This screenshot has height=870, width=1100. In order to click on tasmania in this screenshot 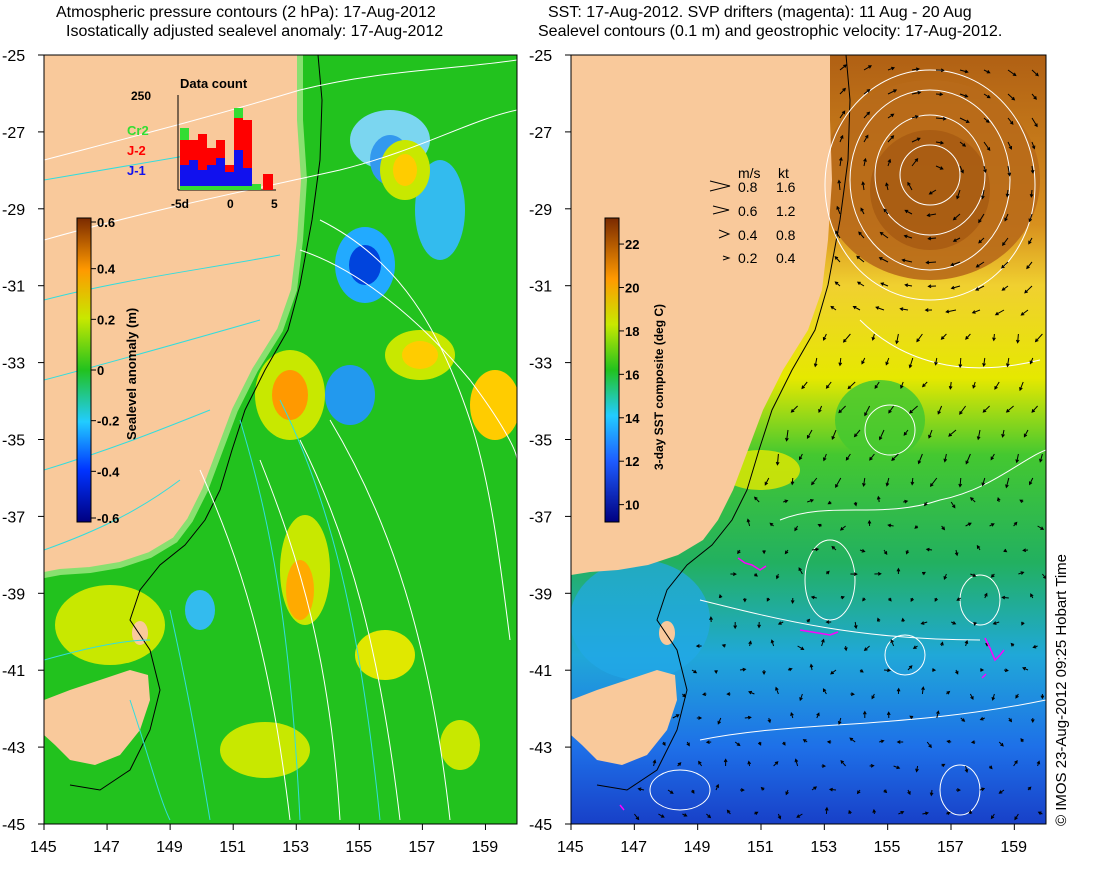, I will do `click(97, 717)`.